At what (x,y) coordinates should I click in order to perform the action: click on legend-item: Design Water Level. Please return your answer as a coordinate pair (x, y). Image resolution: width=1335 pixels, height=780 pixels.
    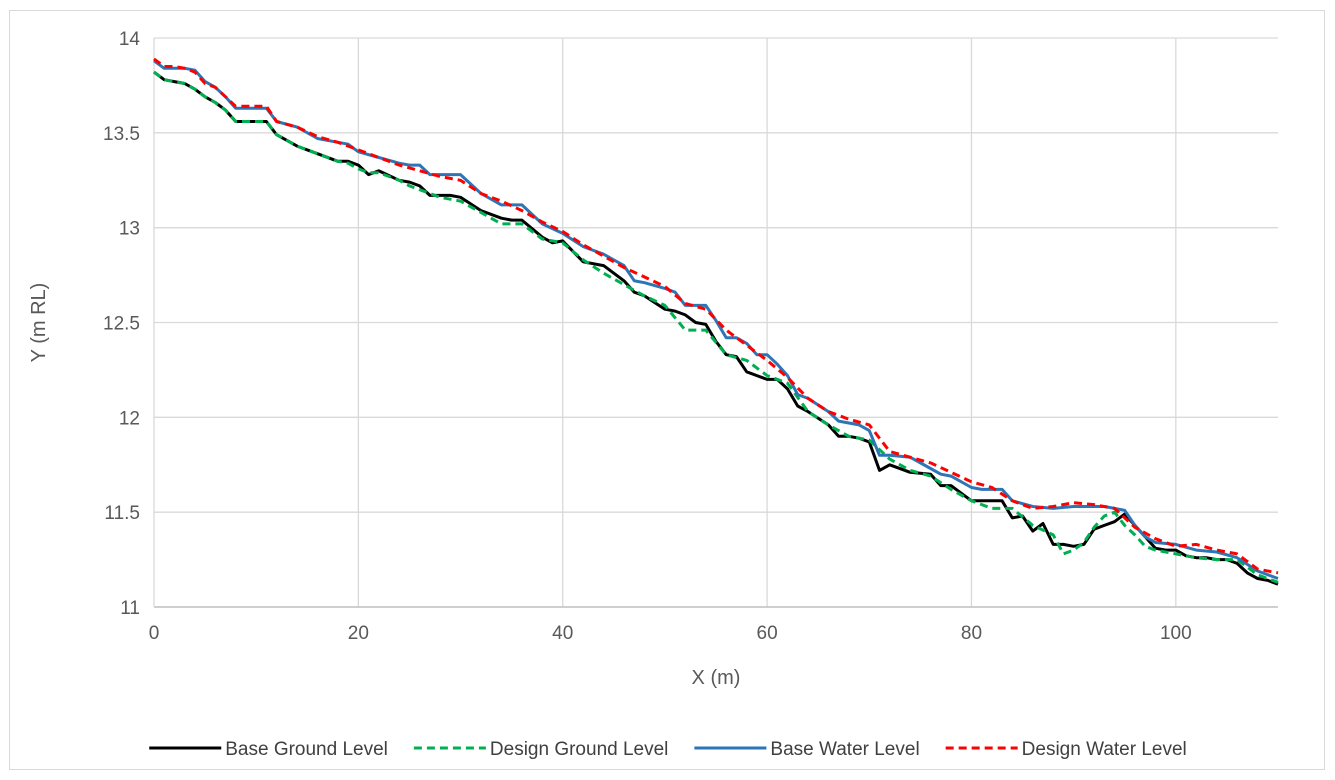
    Looking at the image, I should click on (1066, 749).